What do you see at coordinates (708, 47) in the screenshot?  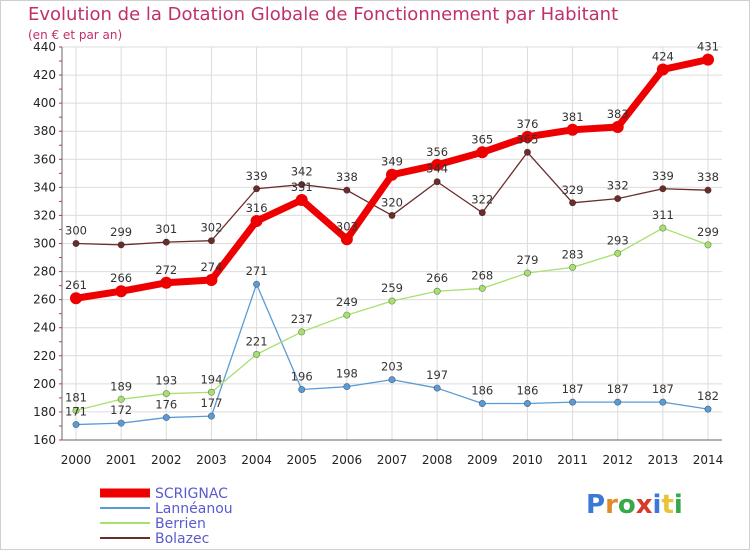 I see `data-label-scrignac: 431` at bounding box center [708, 47].